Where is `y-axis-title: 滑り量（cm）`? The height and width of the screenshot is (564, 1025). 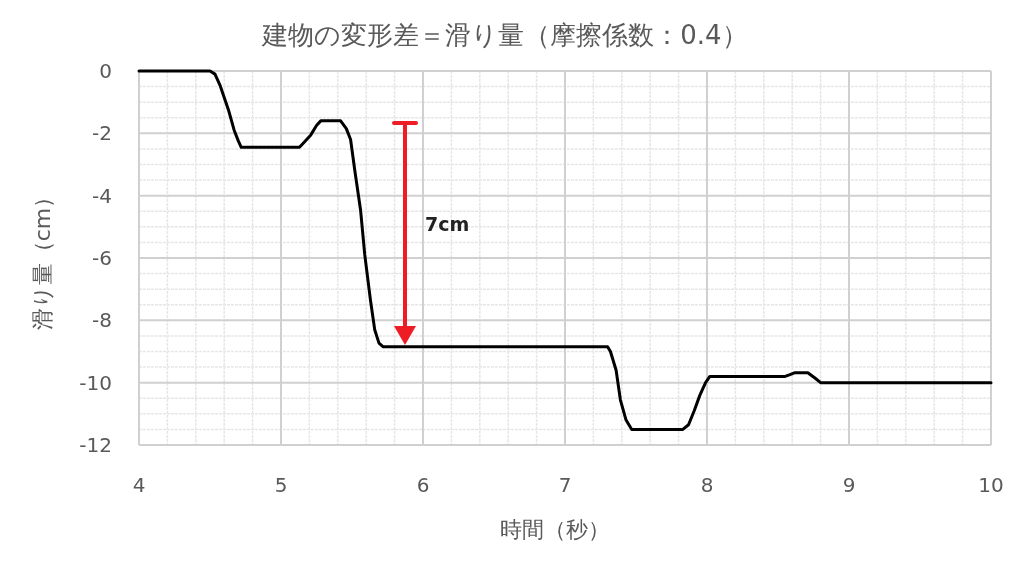
y-axis-title: 滑り量（cm） is located at coordinates (42, 258).